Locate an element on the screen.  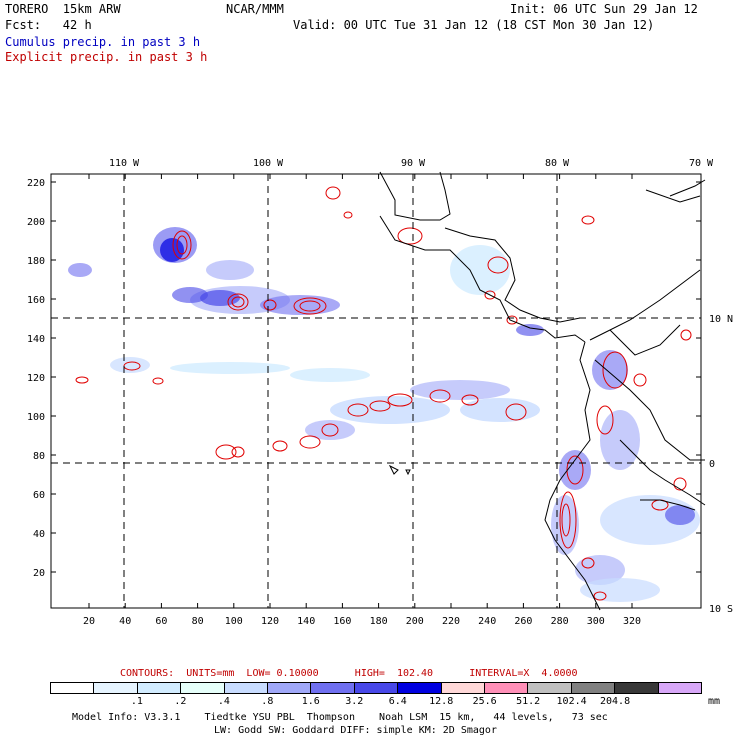
lon-label: 90 W is located at coordinates (413, 163).